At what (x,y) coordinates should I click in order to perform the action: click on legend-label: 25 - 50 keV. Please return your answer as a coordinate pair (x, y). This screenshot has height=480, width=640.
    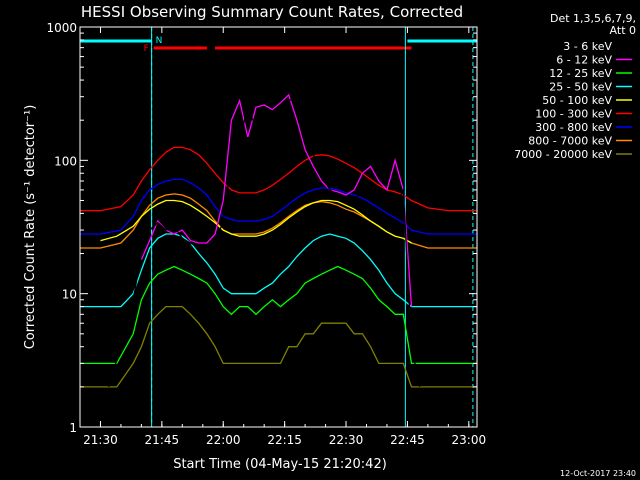
    Looking at the image, I should click on (580, 87).